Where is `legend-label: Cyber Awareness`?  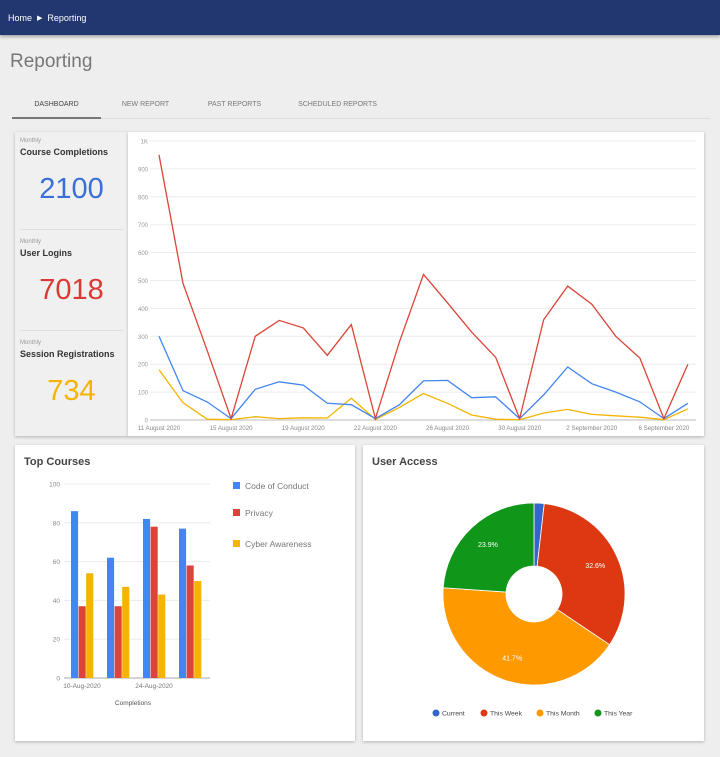
legend-label: Cyber Awareness is located at coordinates (278, 544).